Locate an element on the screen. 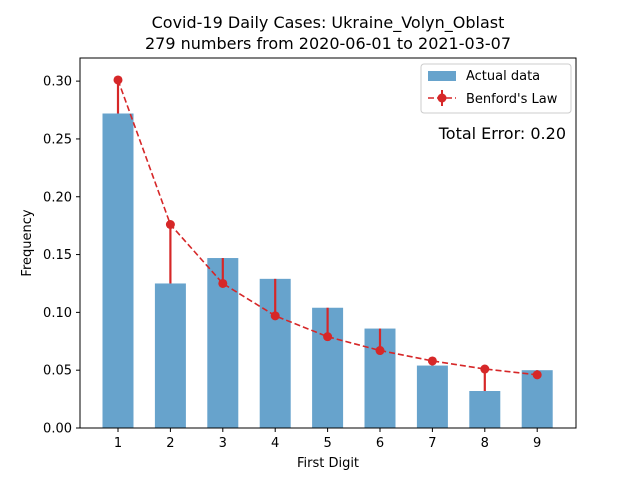 This screenshot has height=480, width=640. y-axis-label: Frequency is located at coordinates (27, 242).